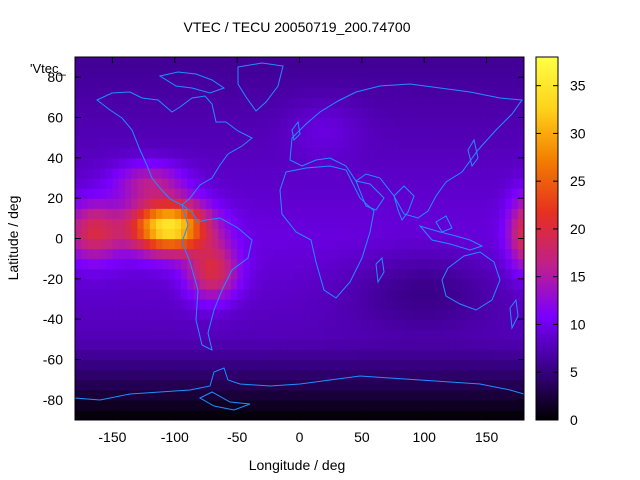  What do you see at coordinates (296, 131) in the screenshot?
I see `coastline-uk` at bounding box center [296, 131].